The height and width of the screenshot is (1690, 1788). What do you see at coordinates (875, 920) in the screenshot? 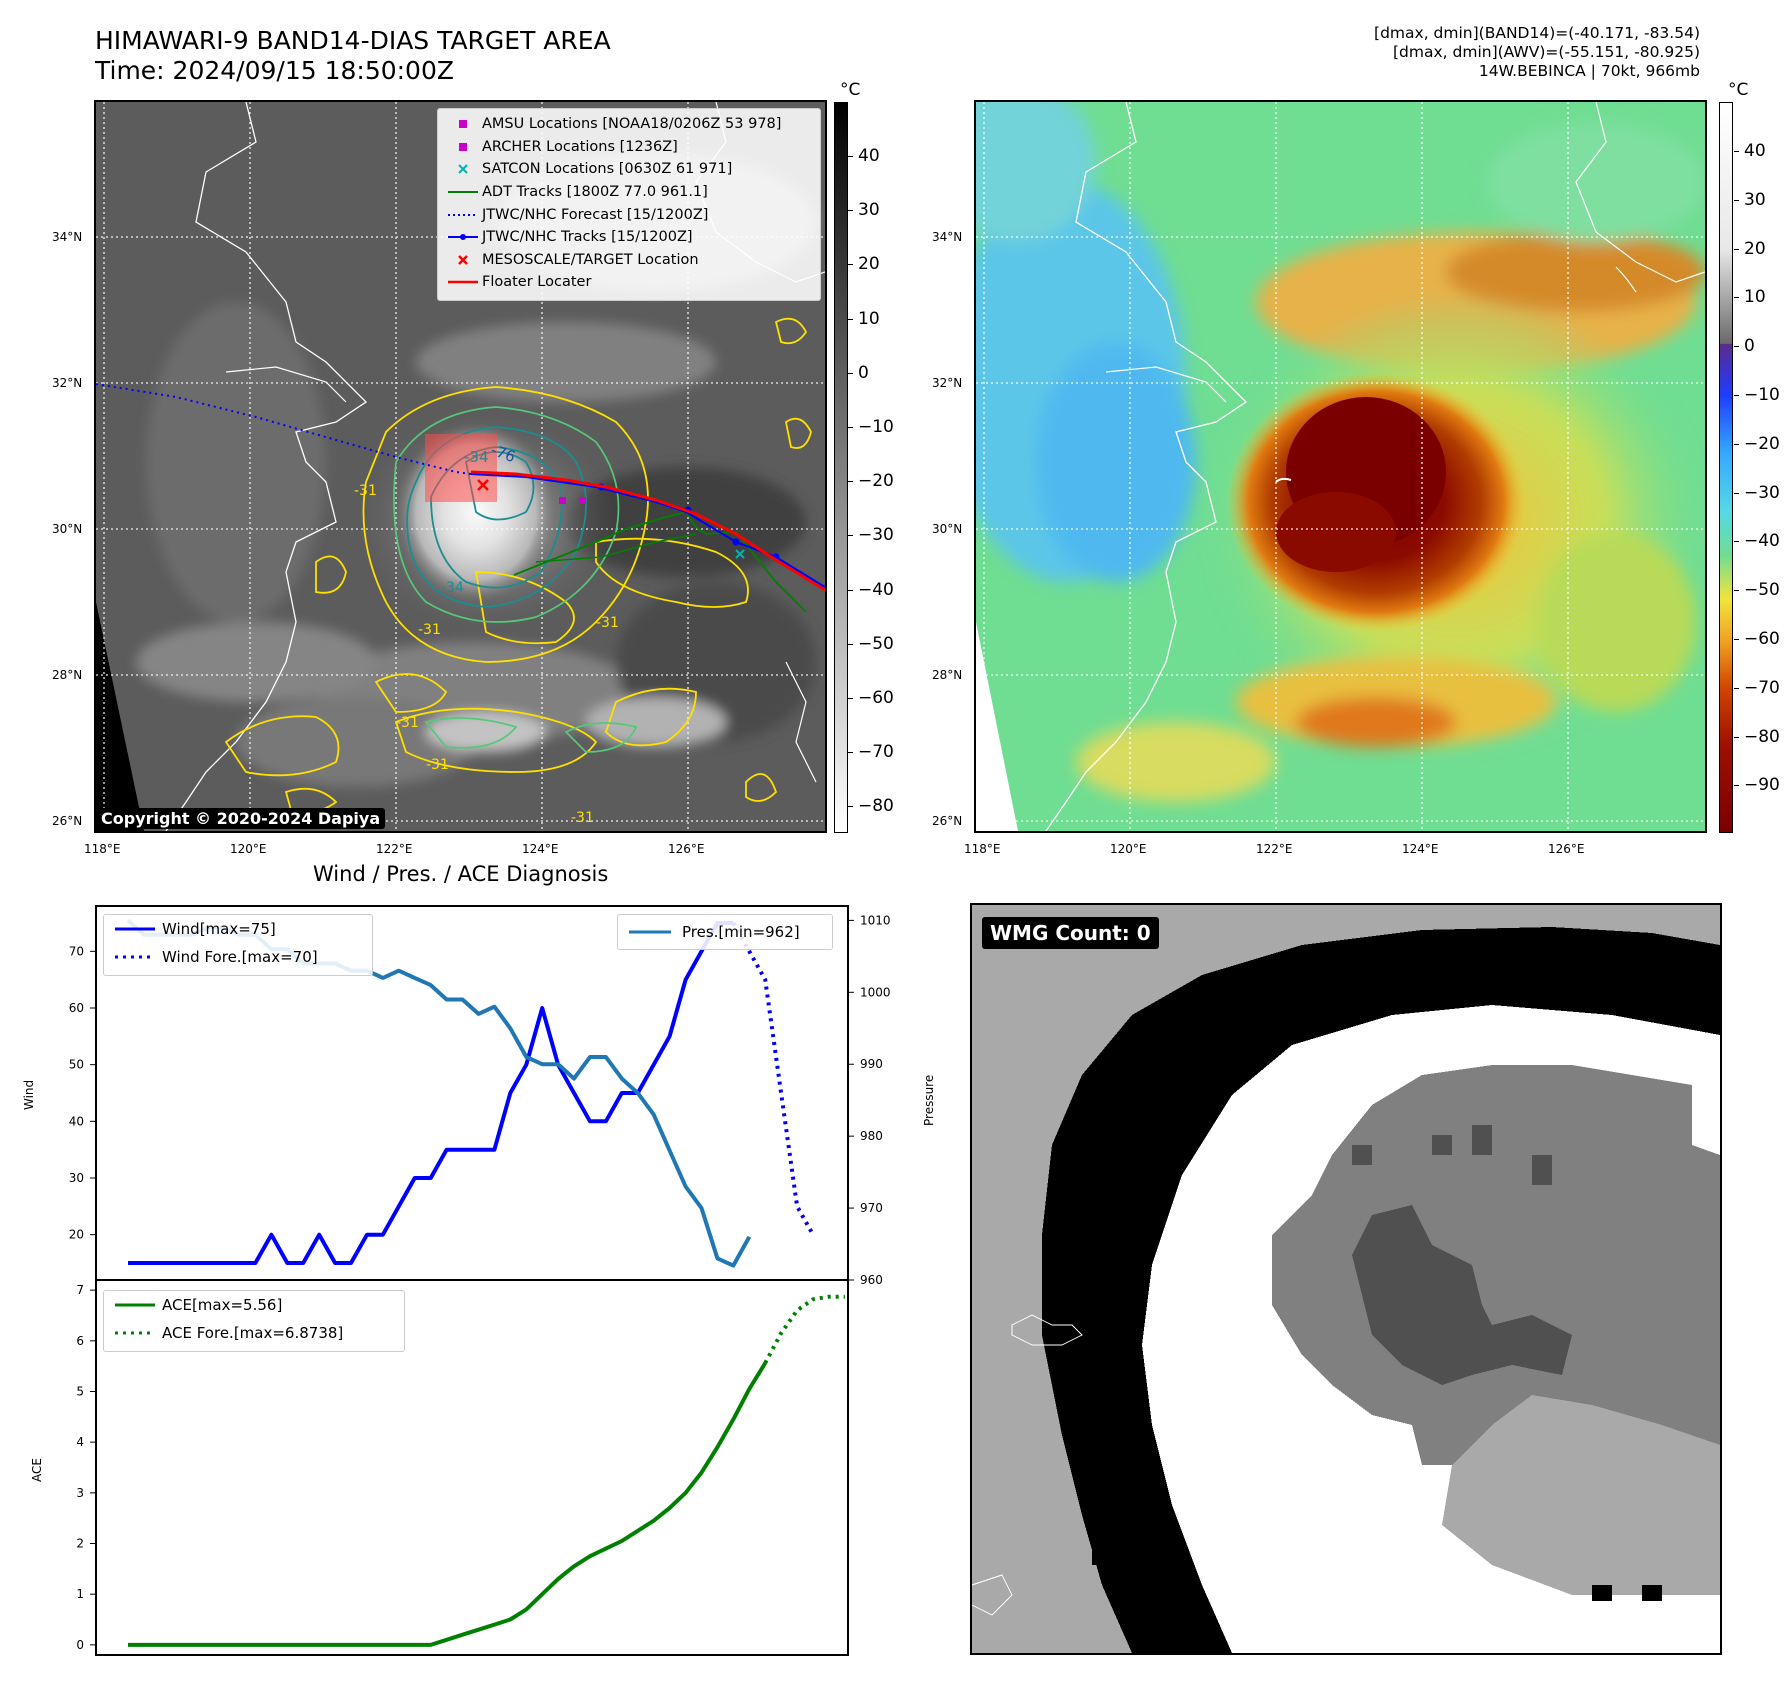
I see `pressure-tick-label: 1010` at bounding box center [875, 920].